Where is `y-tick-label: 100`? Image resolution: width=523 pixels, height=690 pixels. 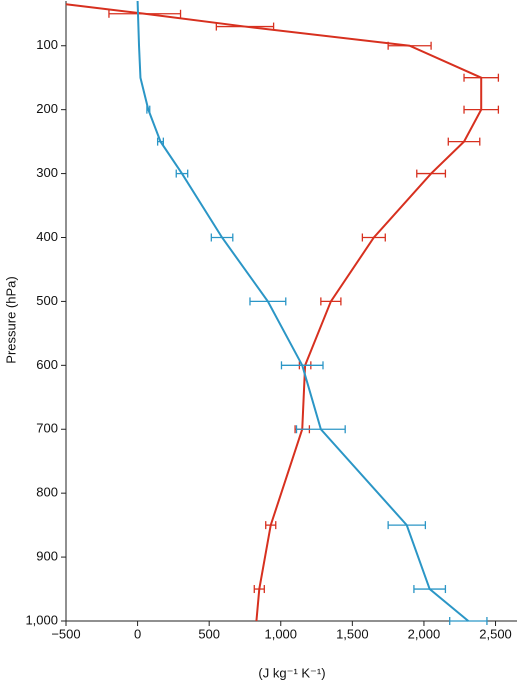
y-tick-label: 100 is located at coordinates (47, 44).